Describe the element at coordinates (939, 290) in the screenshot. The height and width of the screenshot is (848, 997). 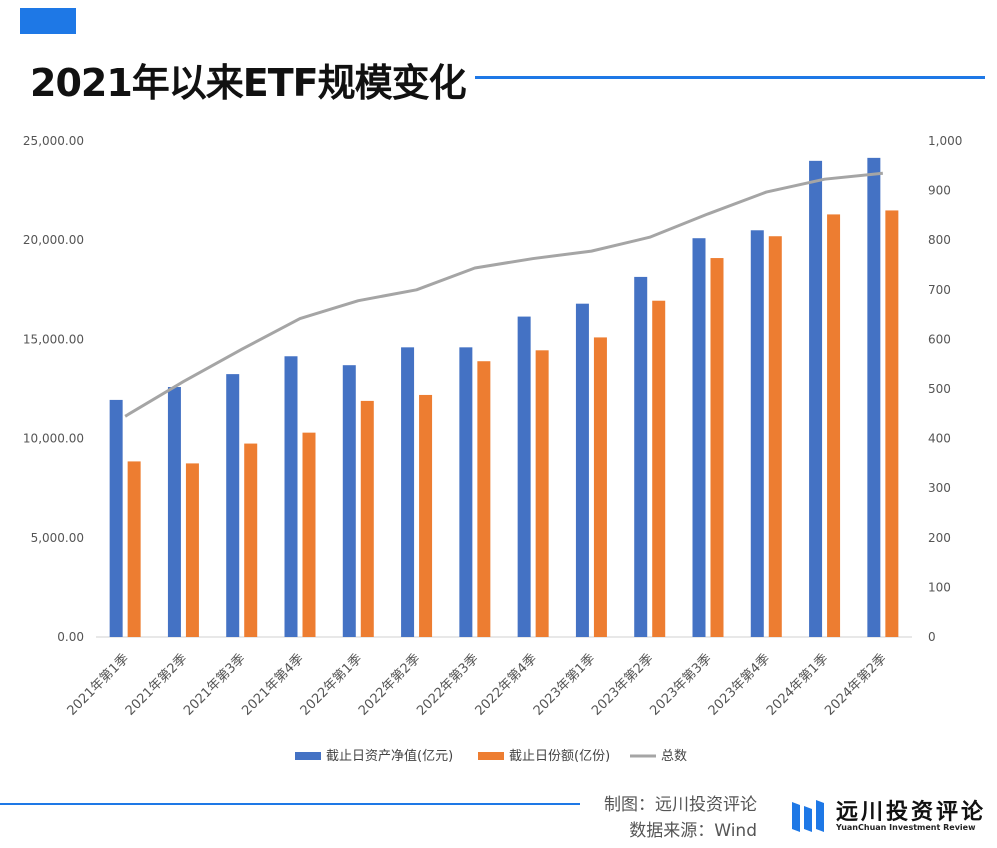
I see `y-right-tick-label: 700` at that location.